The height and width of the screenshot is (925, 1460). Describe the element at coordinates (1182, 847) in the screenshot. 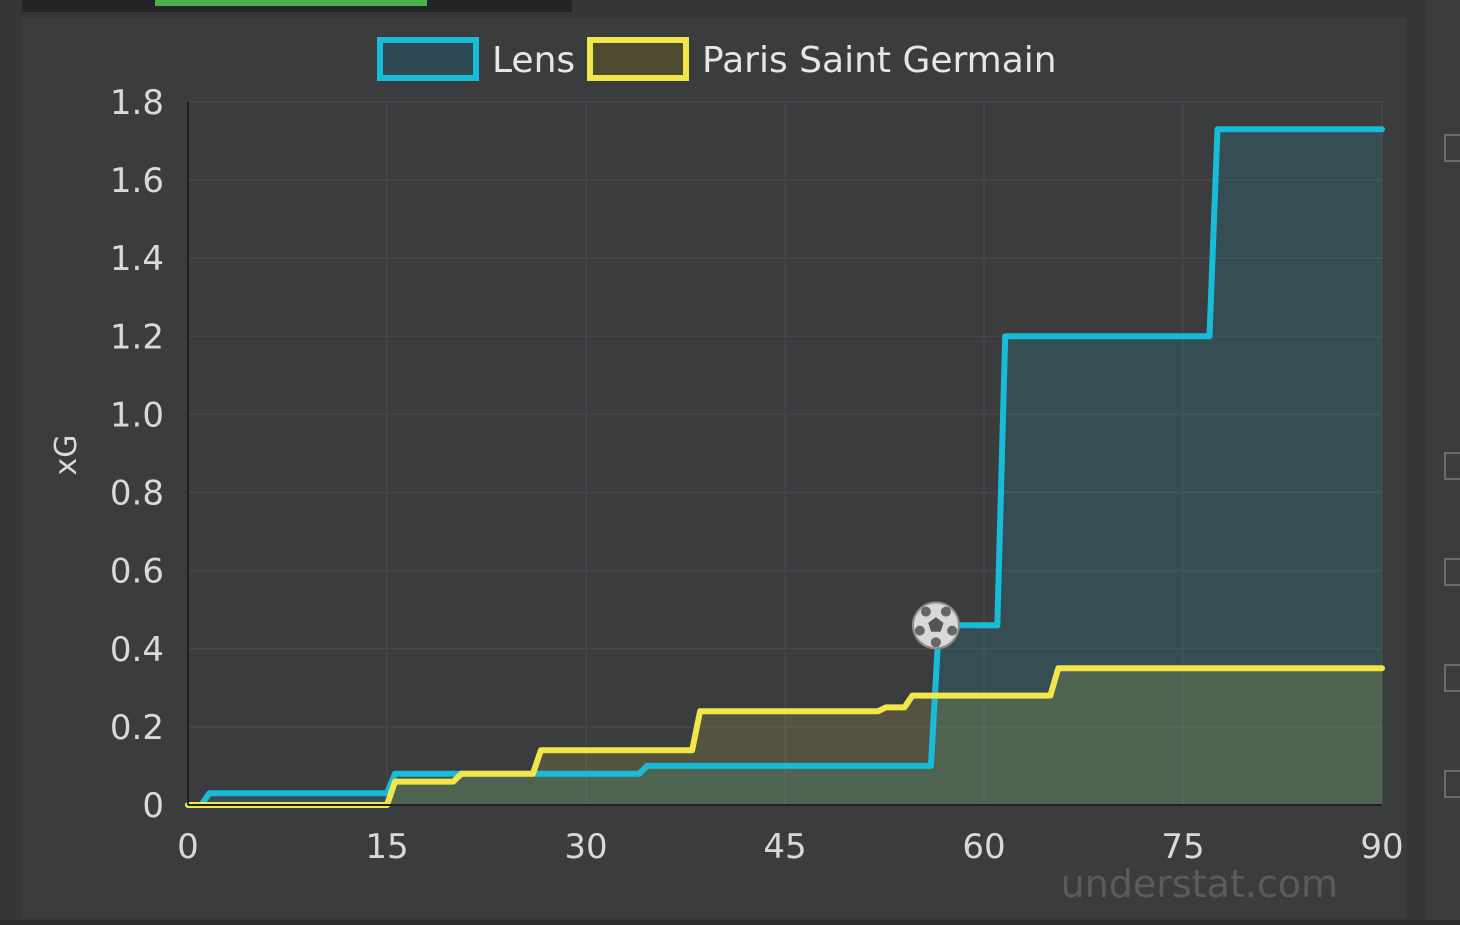

I see `x-tick-5: 75` at that location.